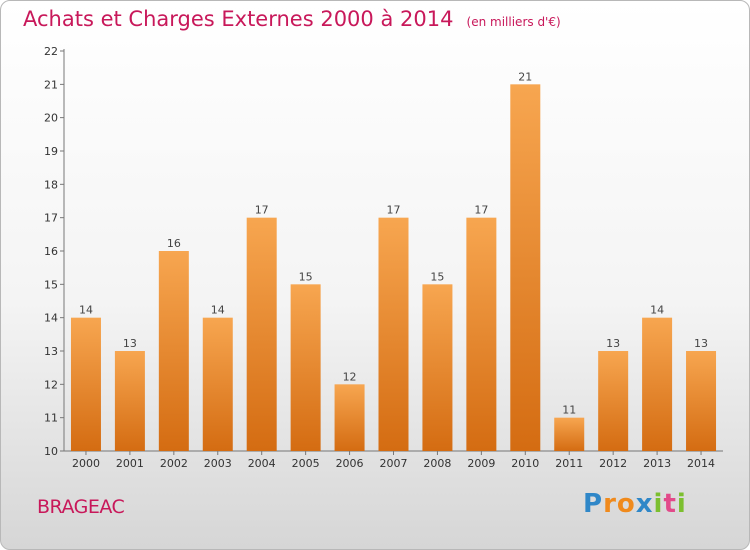 Image resolution: width=750 pixels, height=550 pixels. What do you see at coordinates (644, 504) in the screenshot?
I see `logo-letter: x` at bounding box center [644, 504].